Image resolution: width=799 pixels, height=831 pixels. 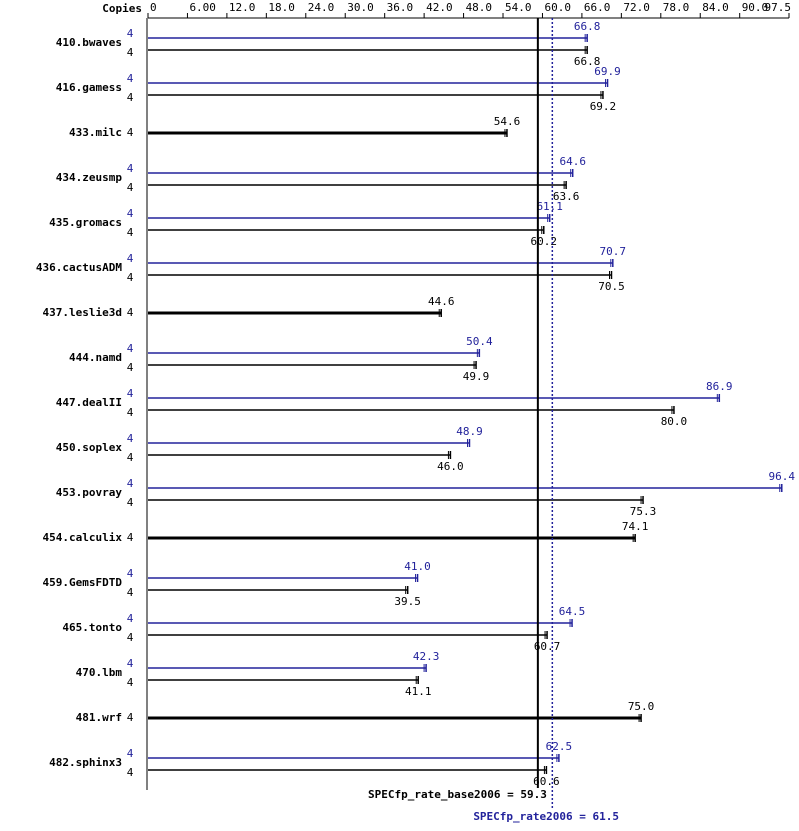 I want to click on value-label: 63.6, so click(x=566, y=196).